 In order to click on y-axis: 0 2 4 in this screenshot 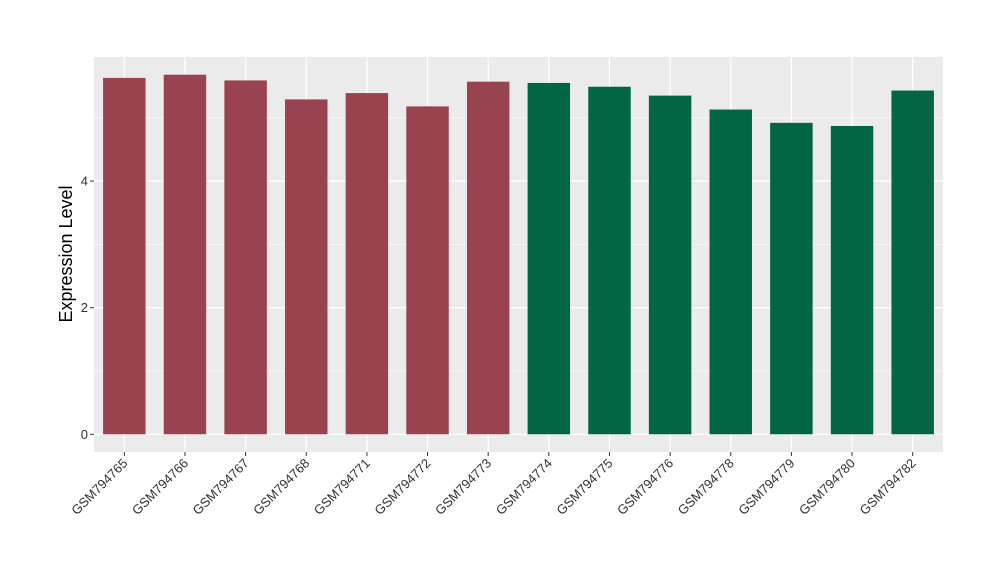, I will do `click(87, 308)`.